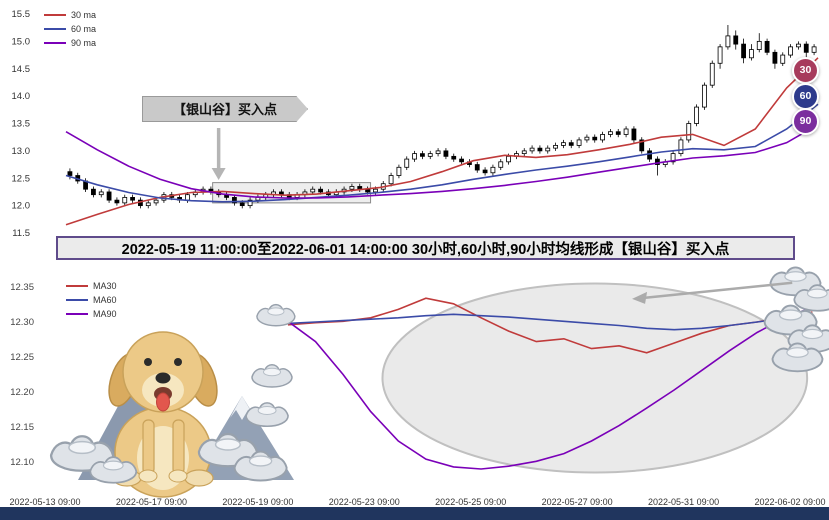  I want to click on legend-label-ma60: MA60, so click(105, 300).